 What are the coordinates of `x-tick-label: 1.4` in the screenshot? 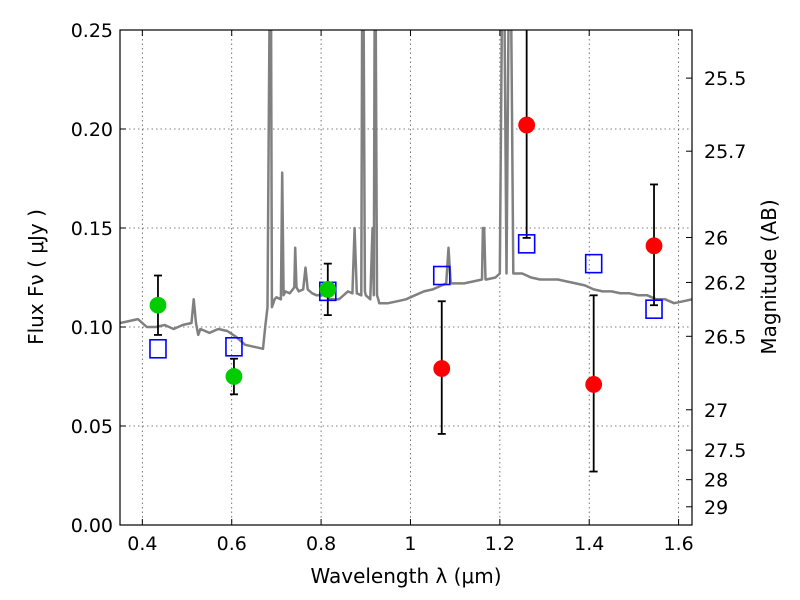 It's located at (589, 544).